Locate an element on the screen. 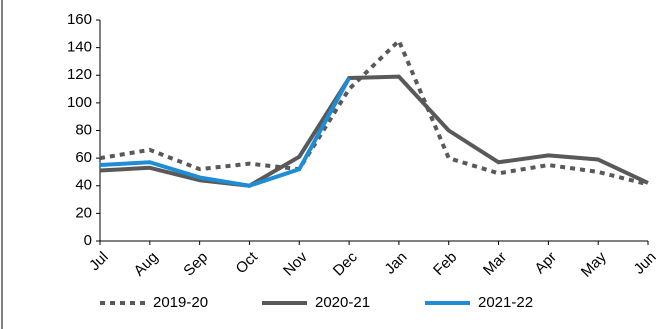 Image resolution: width=658 pixels, height=329 pixels. y-tick-label: 20 is located at coordinates (83, 212).